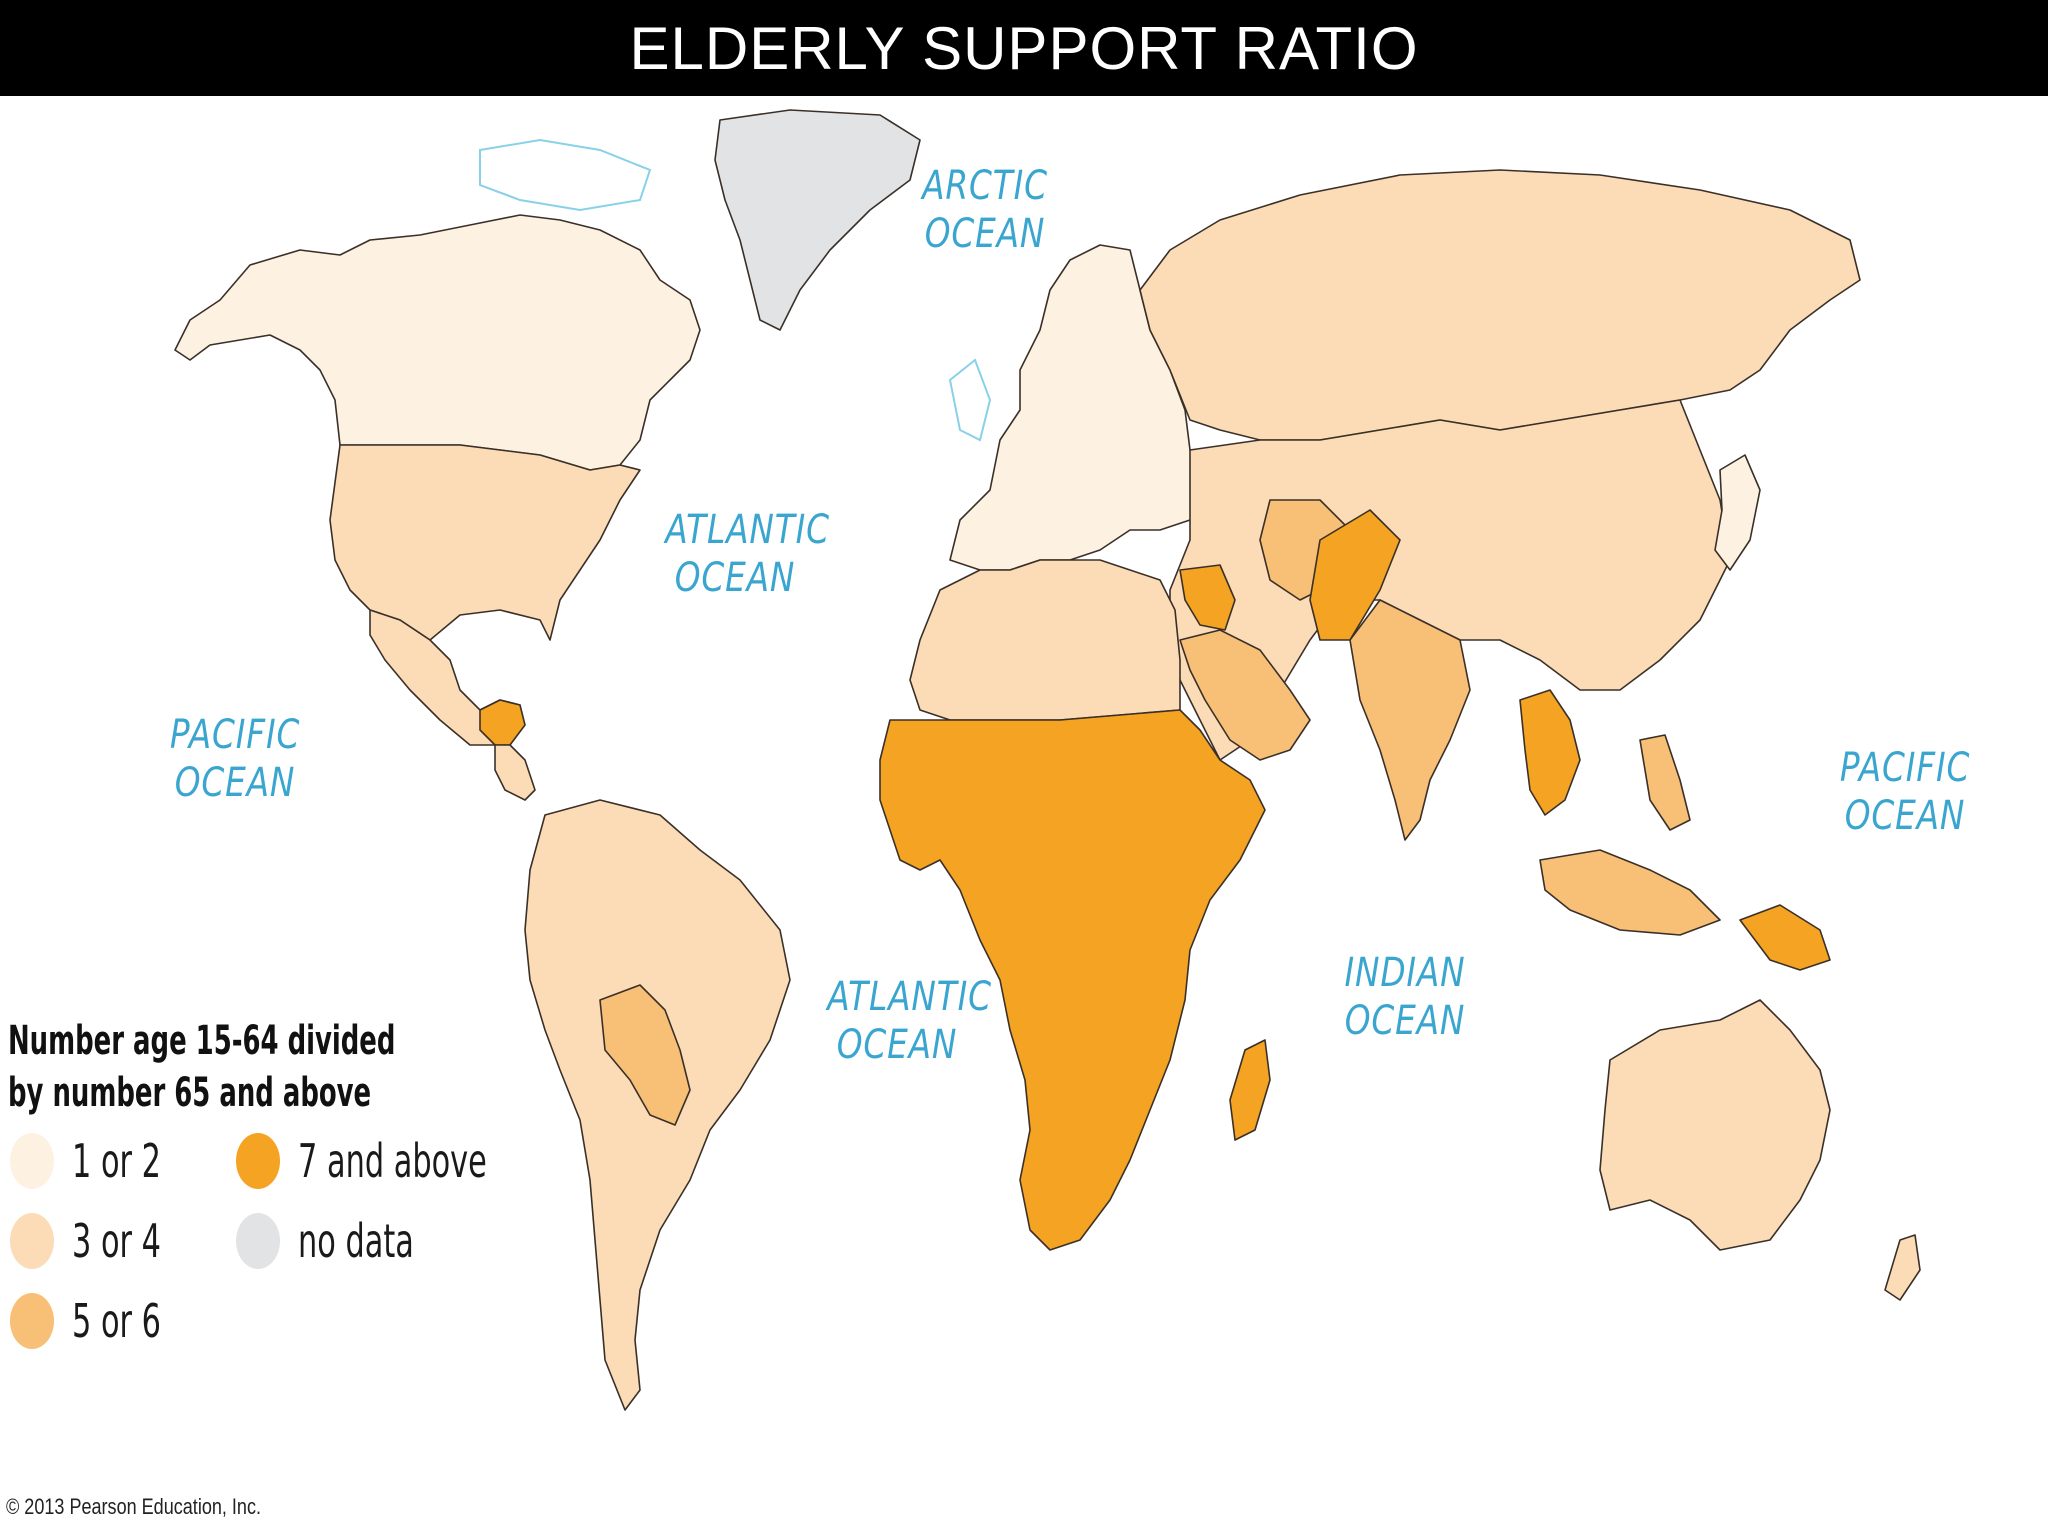 This screenshot has height=1536, width=2048. What do you see at coordinates (258, 1241) in the screenshot?
I see `legend-swatch-no-data` at bounding box center [258, 1241].